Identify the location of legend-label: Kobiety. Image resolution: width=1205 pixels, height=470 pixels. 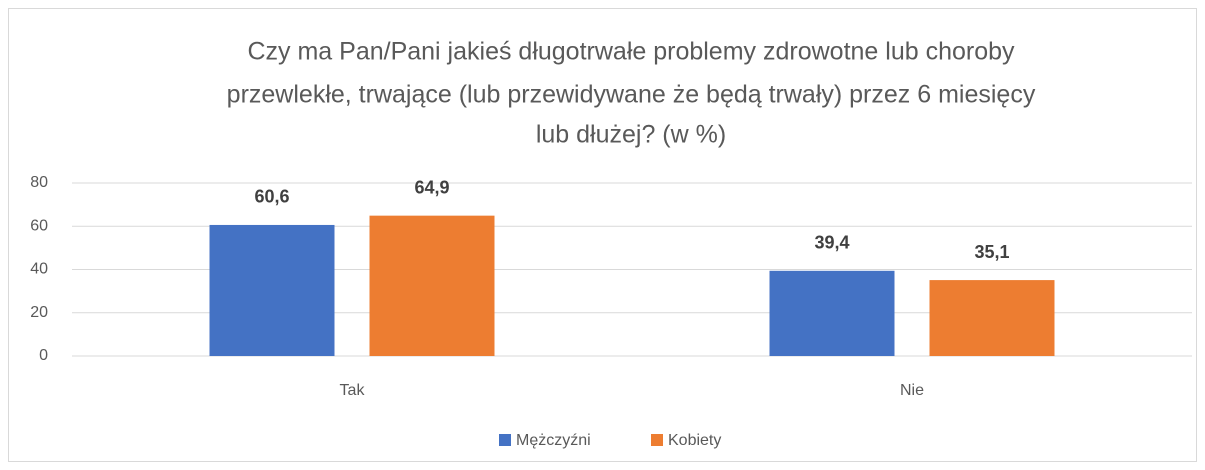
(694, 440).